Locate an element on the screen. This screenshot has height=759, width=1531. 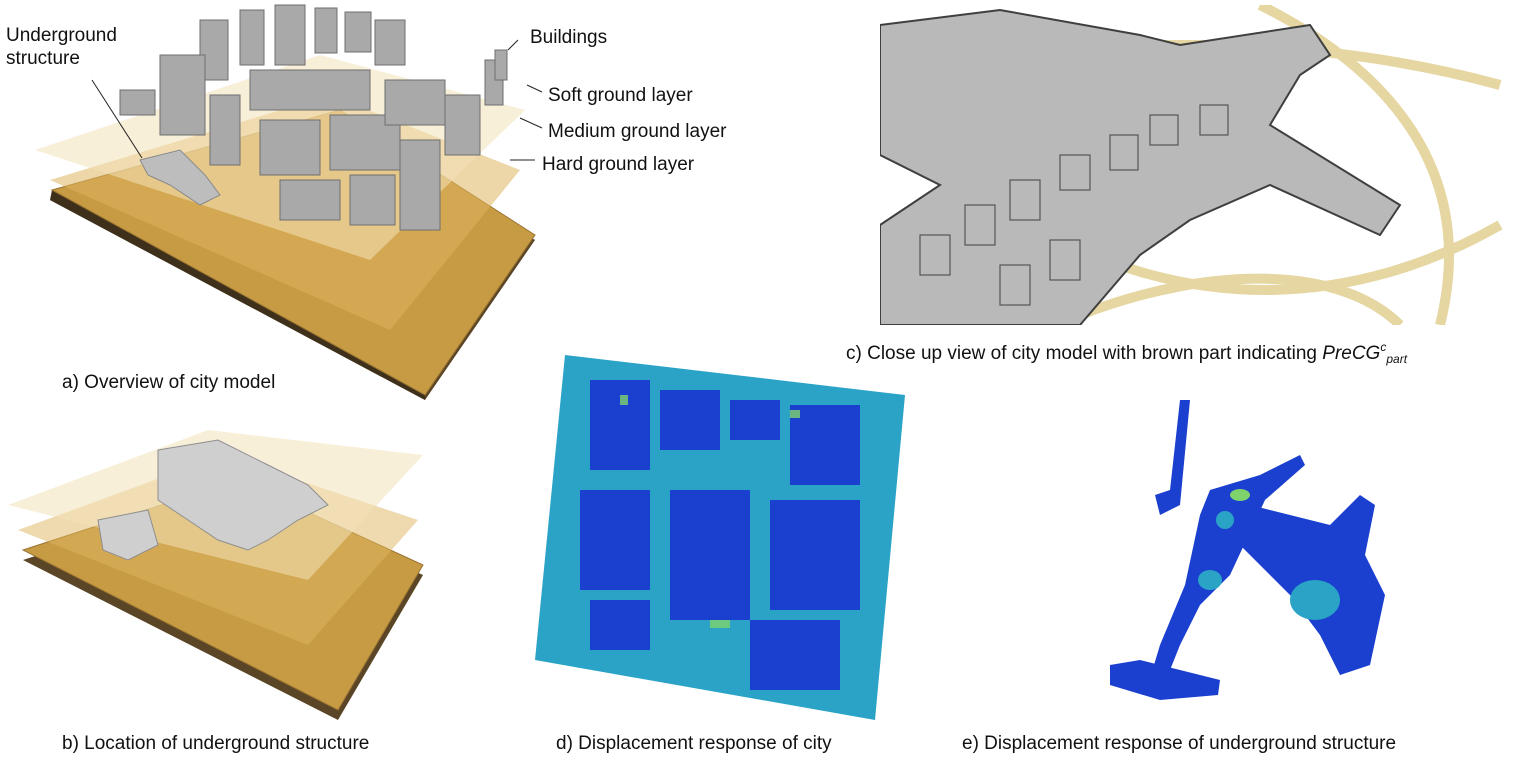
caption-c-math-sup: c is located at coordinates (1383, 347).